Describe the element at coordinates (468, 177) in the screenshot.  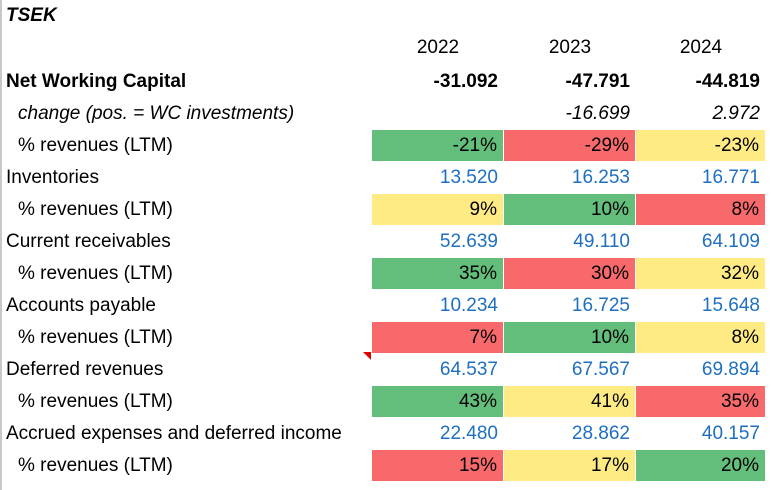
I see `item-value-cell: 13.520` at that location.